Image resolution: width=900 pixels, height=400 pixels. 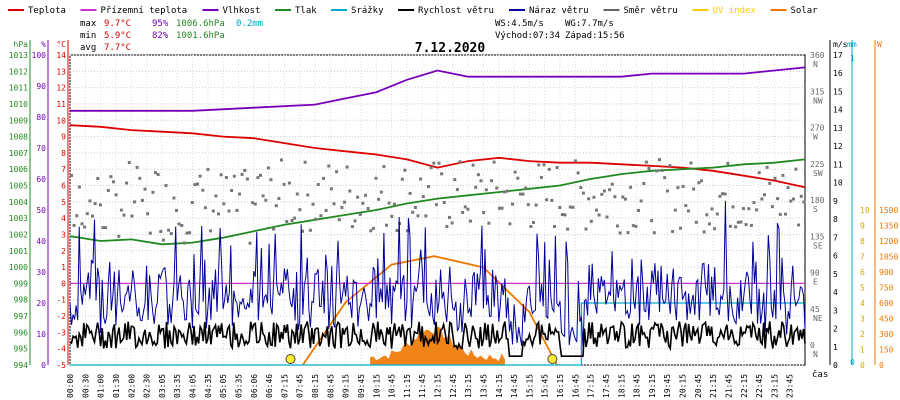 I want to click on x-tick-39: 19:45, so click(x=667, y=386).